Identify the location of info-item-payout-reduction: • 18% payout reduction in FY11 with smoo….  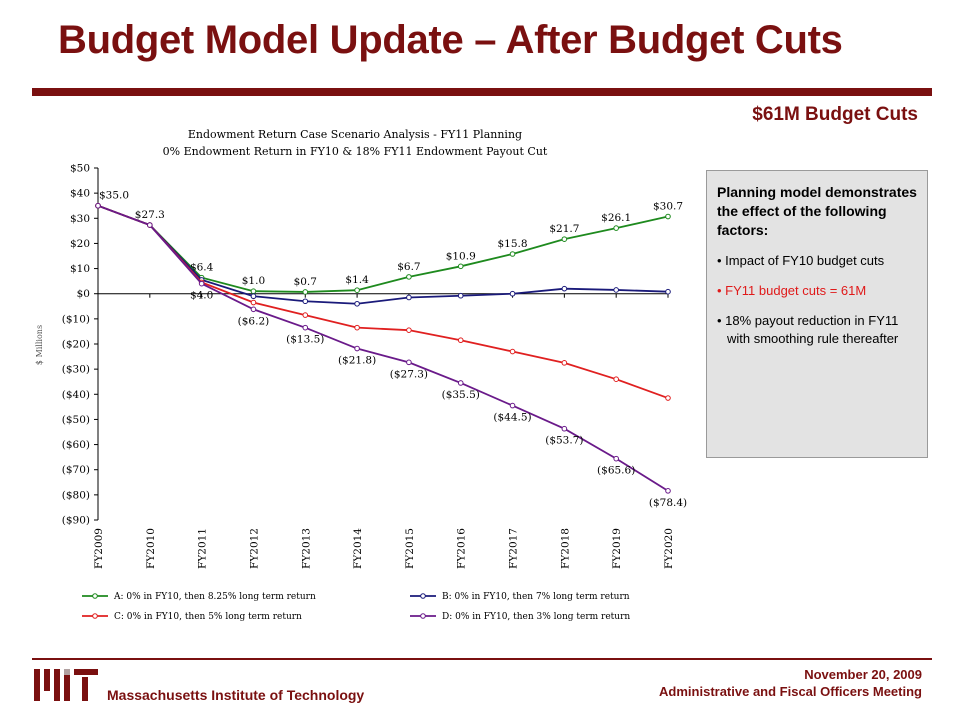
(808, 329).